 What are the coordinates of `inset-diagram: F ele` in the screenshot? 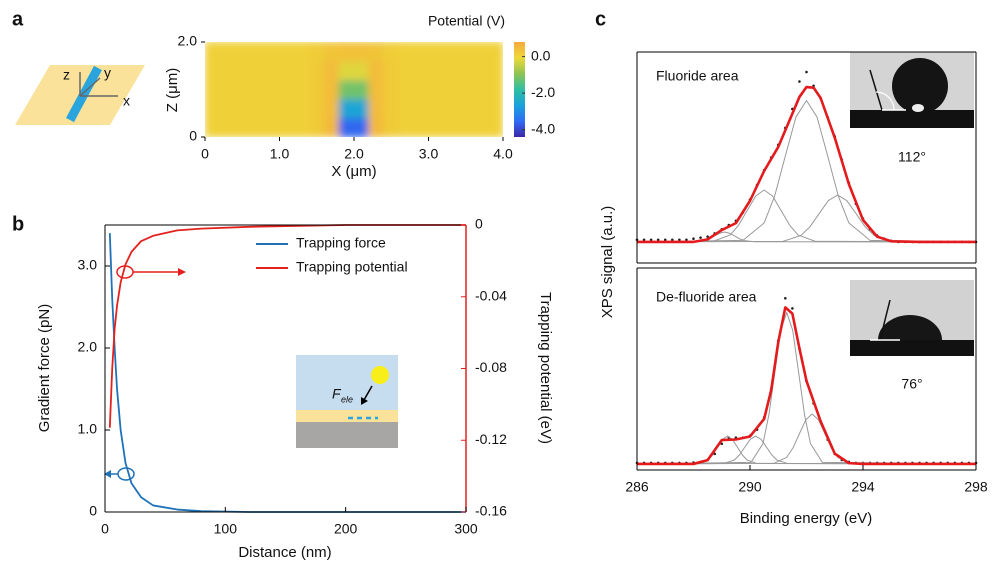 It's located at (347, 401).